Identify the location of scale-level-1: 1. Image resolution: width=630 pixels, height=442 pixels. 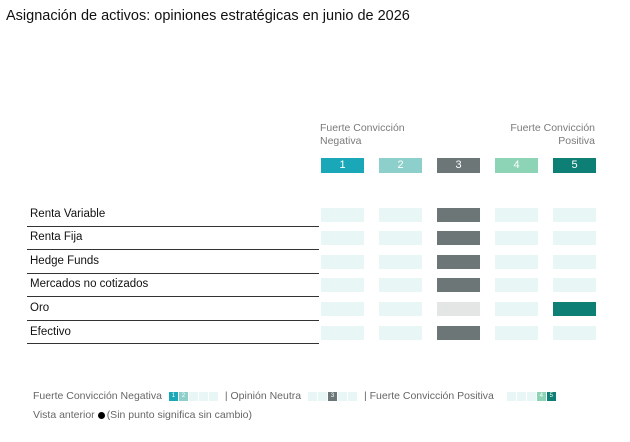
(342, 165).